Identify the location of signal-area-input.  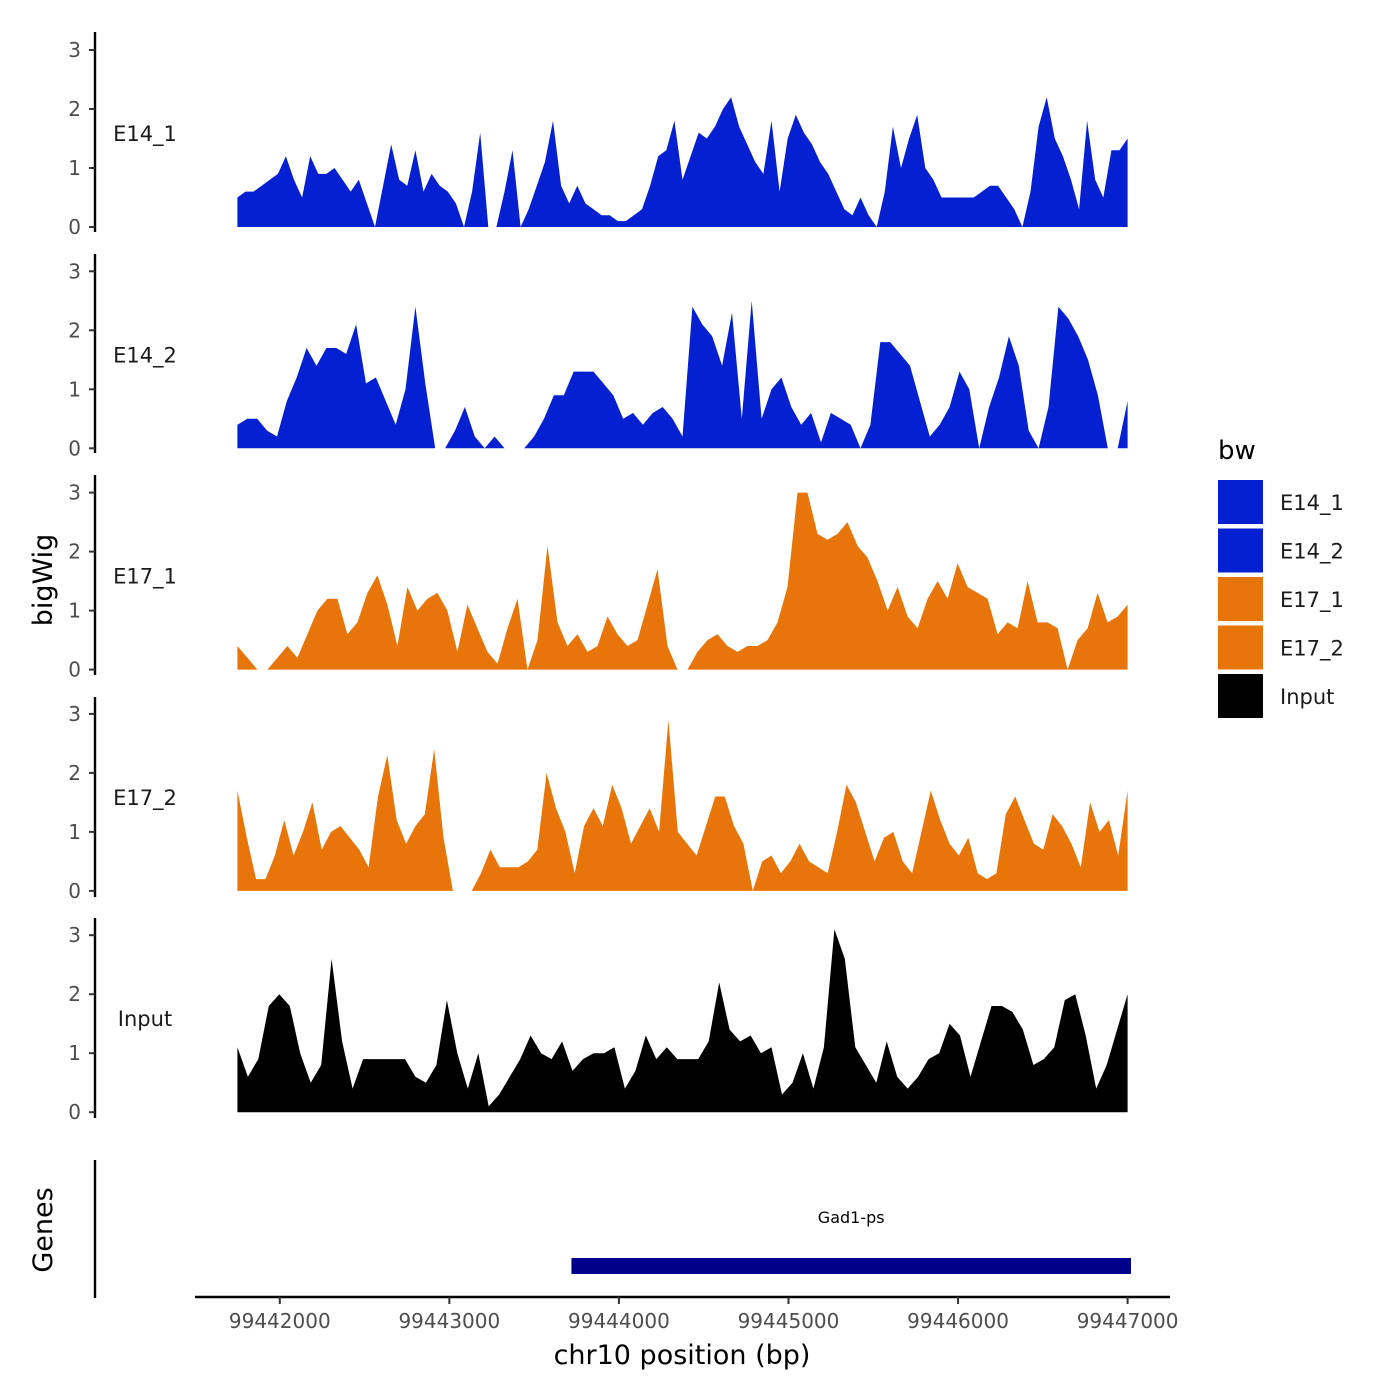
(682, 1021).